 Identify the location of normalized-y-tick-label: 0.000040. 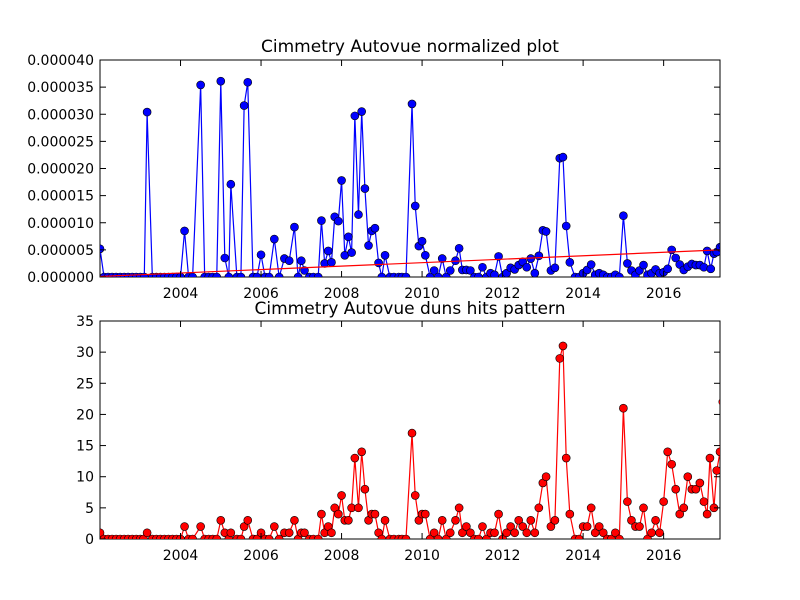
(60, 61).